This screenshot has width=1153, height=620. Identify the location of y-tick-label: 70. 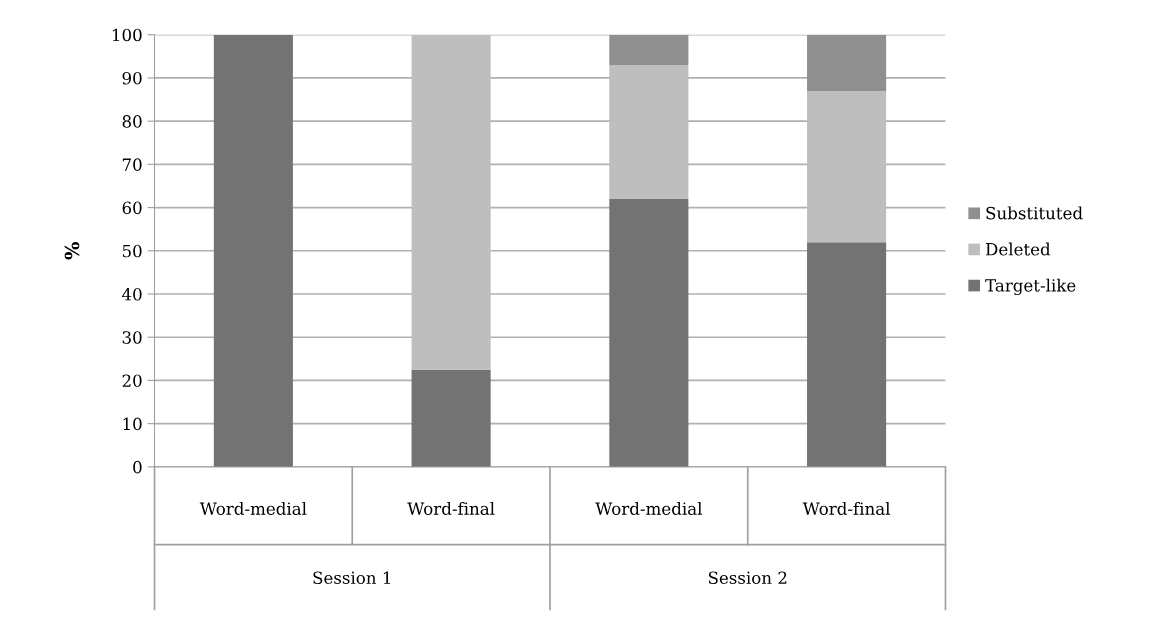
(132, 164).